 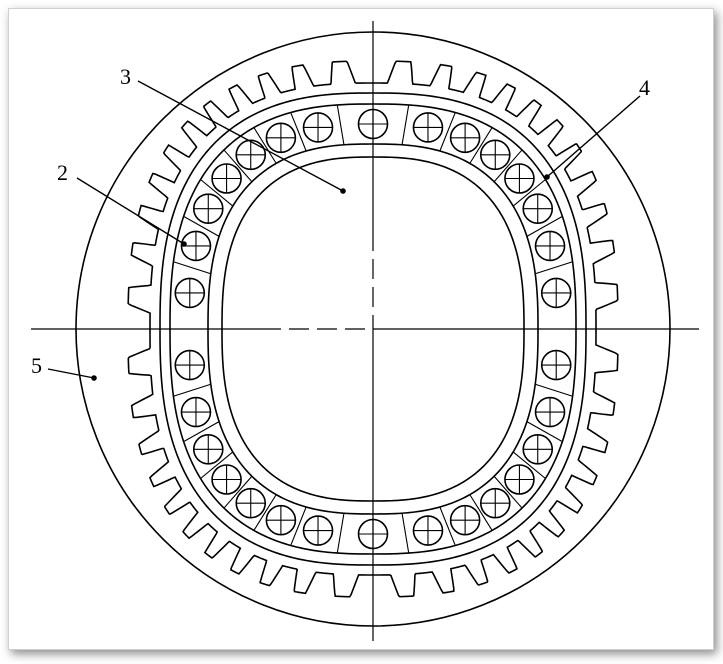 I want to click on part-label-4: 4, so click(x=644, y=87).